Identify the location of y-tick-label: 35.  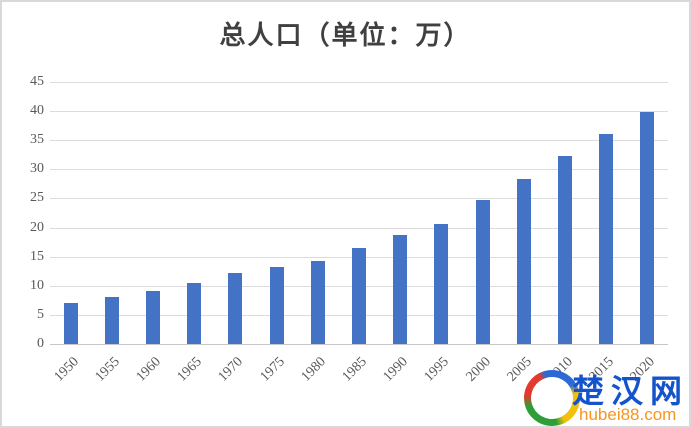
(37, 140).